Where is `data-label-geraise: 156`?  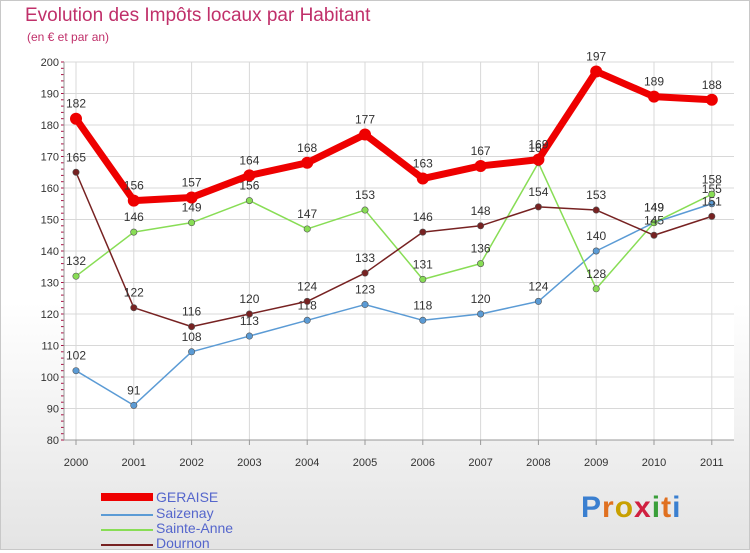
data-label-geraise: 156 is located at coordinates (134, 186).